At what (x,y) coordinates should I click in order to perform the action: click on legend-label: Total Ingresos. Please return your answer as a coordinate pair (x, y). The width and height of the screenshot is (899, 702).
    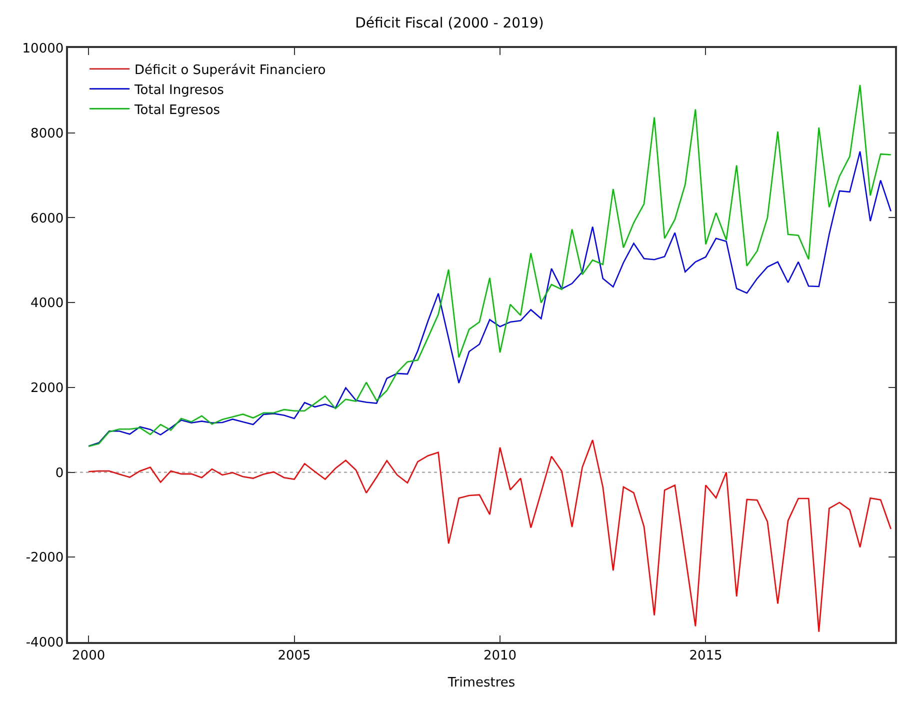
    Looking at the image, I should click on (179, 90).